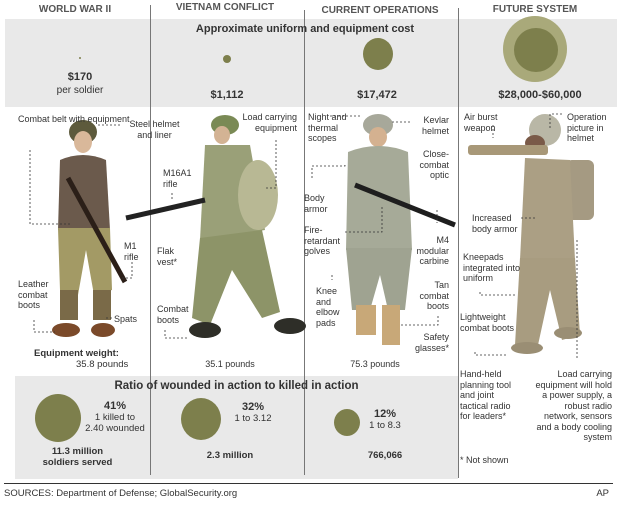  Describe the element at coordinates (154, 129) in the screenshot. I see `label-steel-helmet: Steel helmet and liner` at that location.